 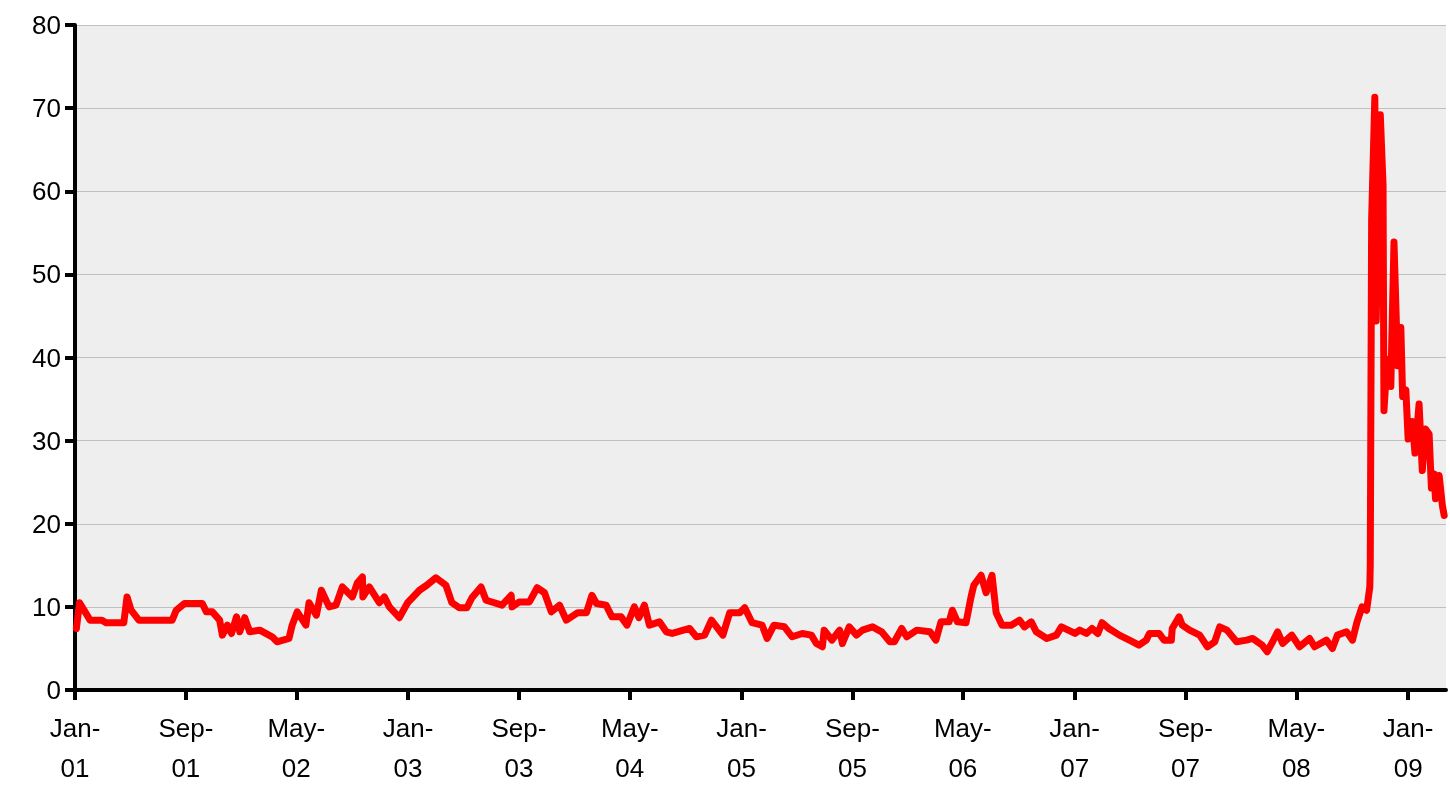 What do you see at coordinates (519, 748) in the screenshot?
I see `x-tick-label: Sep-03` at bounding box center [519, 748].